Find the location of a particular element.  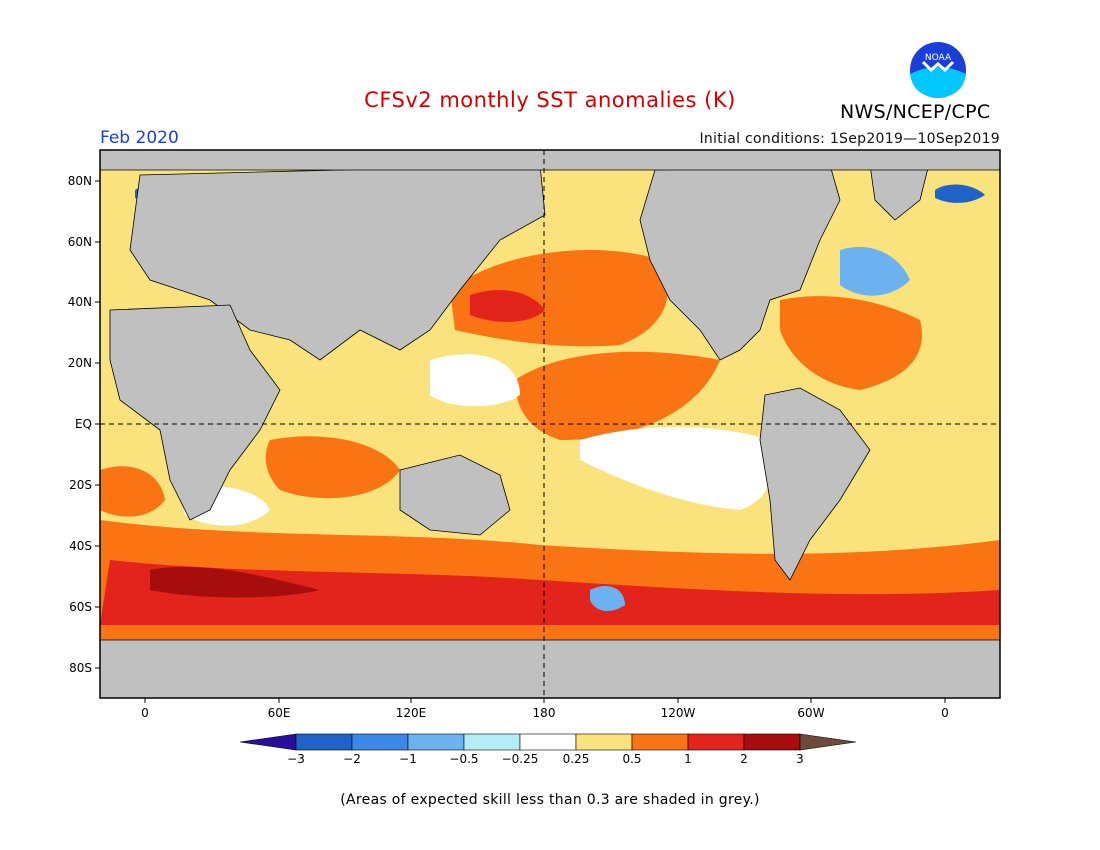

kuroshio-warm-patch is located at coordinates (507, 306).